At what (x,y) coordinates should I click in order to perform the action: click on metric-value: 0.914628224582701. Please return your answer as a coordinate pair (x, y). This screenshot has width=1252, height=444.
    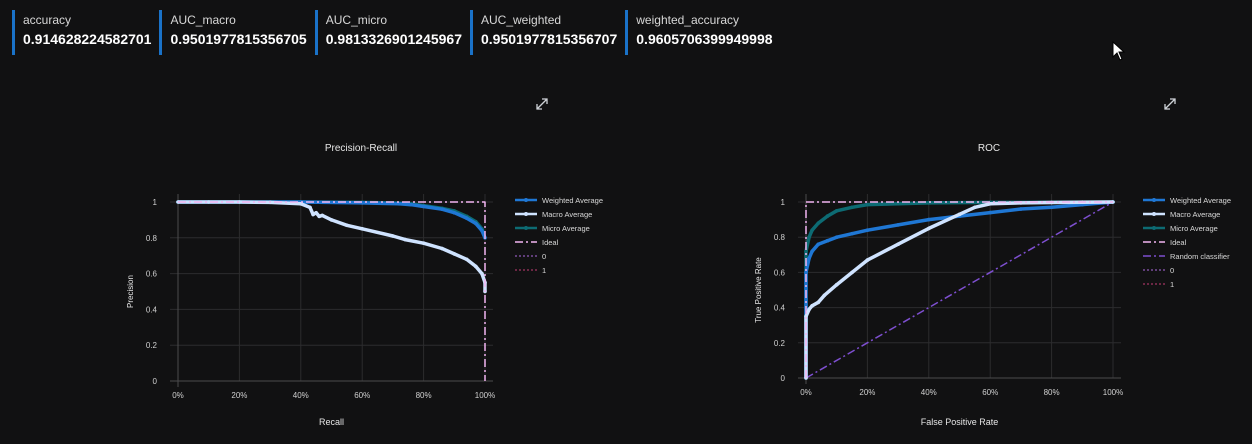
    Looking at the image, I should click on (87, 39).